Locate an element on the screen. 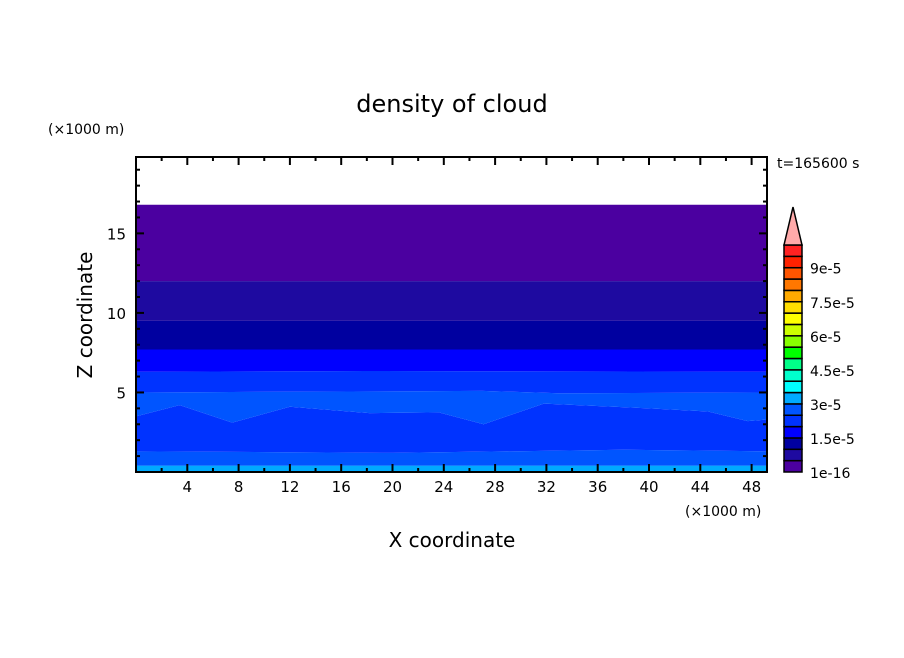 The width and height of the screenshot is (904, 658). x-tick-label: 32 is located at coordinates (546, 487).